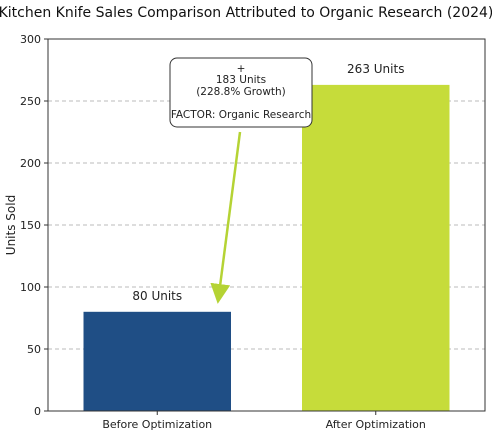 The image size is (492, 435). What do you see at coordinates (157, 296) in the screenshot?
I see `bar-data-label: 80 Units` at bounding box center [157, 296].